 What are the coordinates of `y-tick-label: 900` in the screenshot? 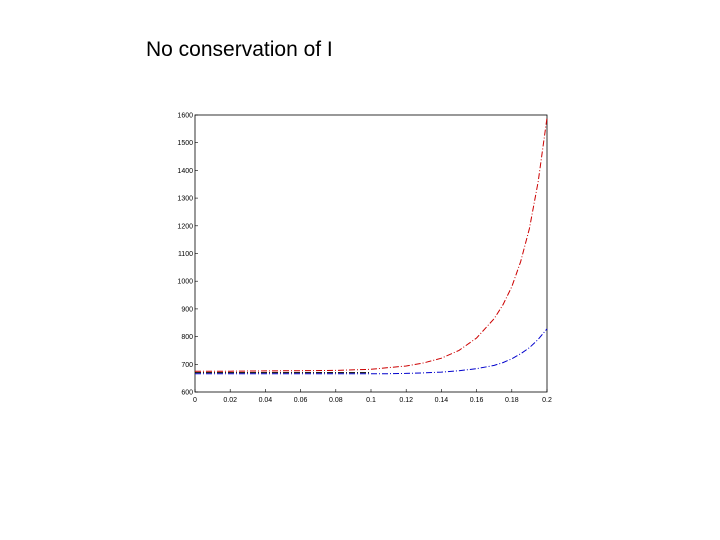 It's located at (187, 309).